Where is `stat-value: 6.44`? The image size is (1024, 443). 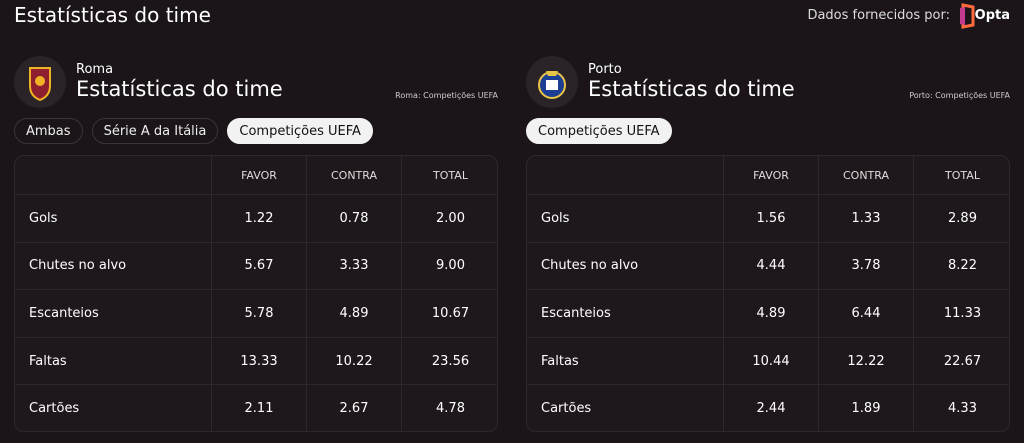 stat-value: 6.44 is located at coordinates (865, 313).